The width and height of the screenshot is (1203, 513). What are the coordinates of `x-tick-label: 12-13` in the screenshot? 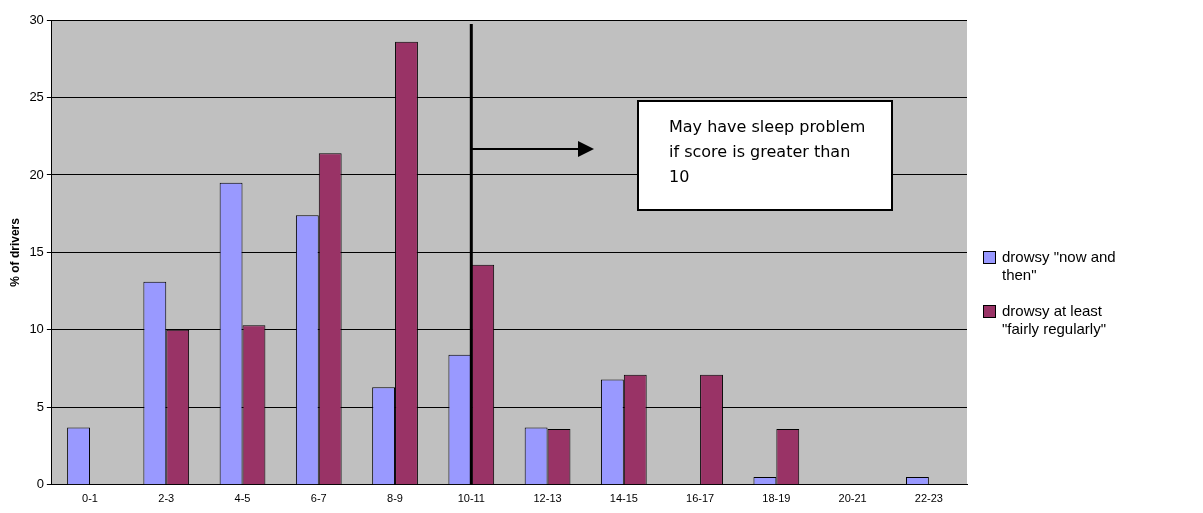 It's located at (547, 498).